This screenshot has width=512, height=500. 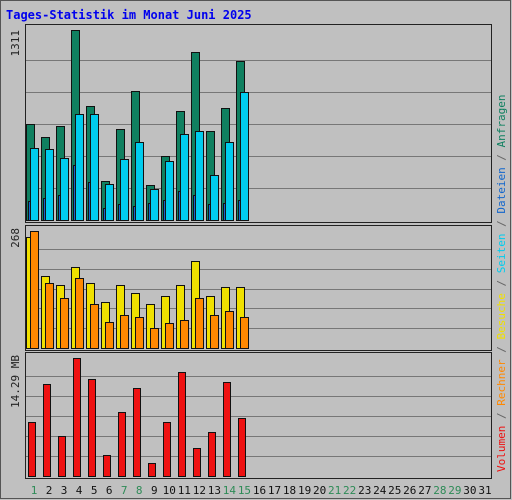 I want to click on x-tick-label: 15, so click(x=244, y=490).